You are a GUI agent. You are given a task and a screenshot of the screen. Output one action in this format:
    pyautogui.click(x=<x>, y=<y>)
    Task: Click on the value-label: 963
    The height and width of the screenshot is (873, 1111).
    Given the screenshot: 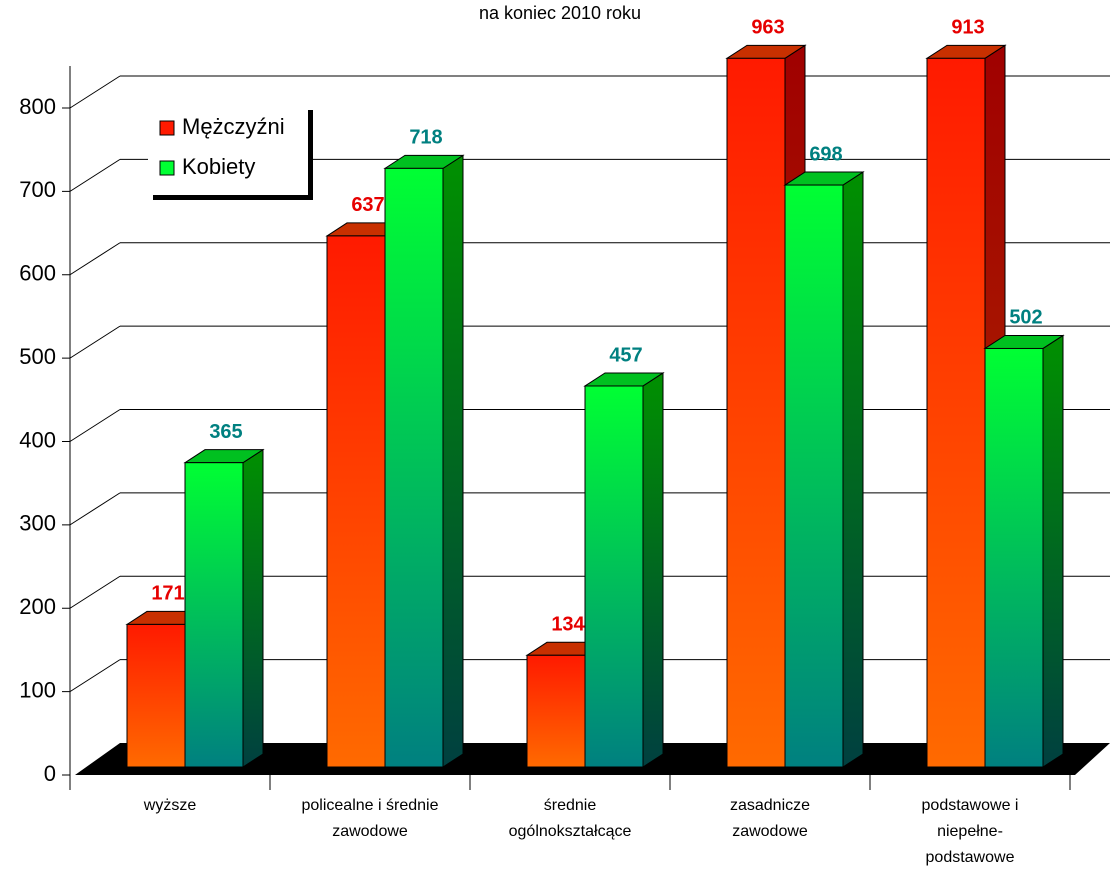 What is the action you would take?
    pyautogui.click(x=767, y=28)
    